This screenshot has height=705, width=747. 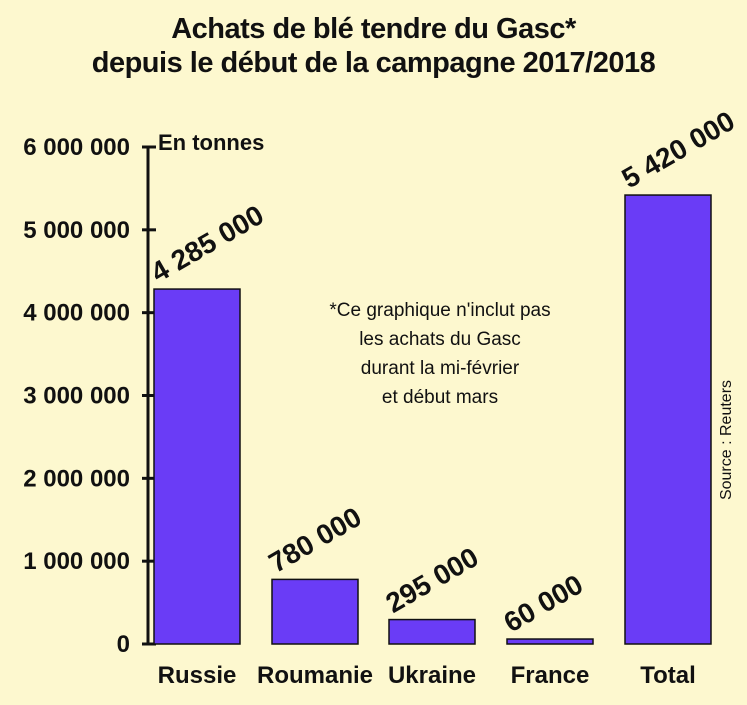 What do you see at coordinates (76, 478) in the screenshot?
I see `y-tick-label-2: 2 000 000` at bounding box center [76, 478].